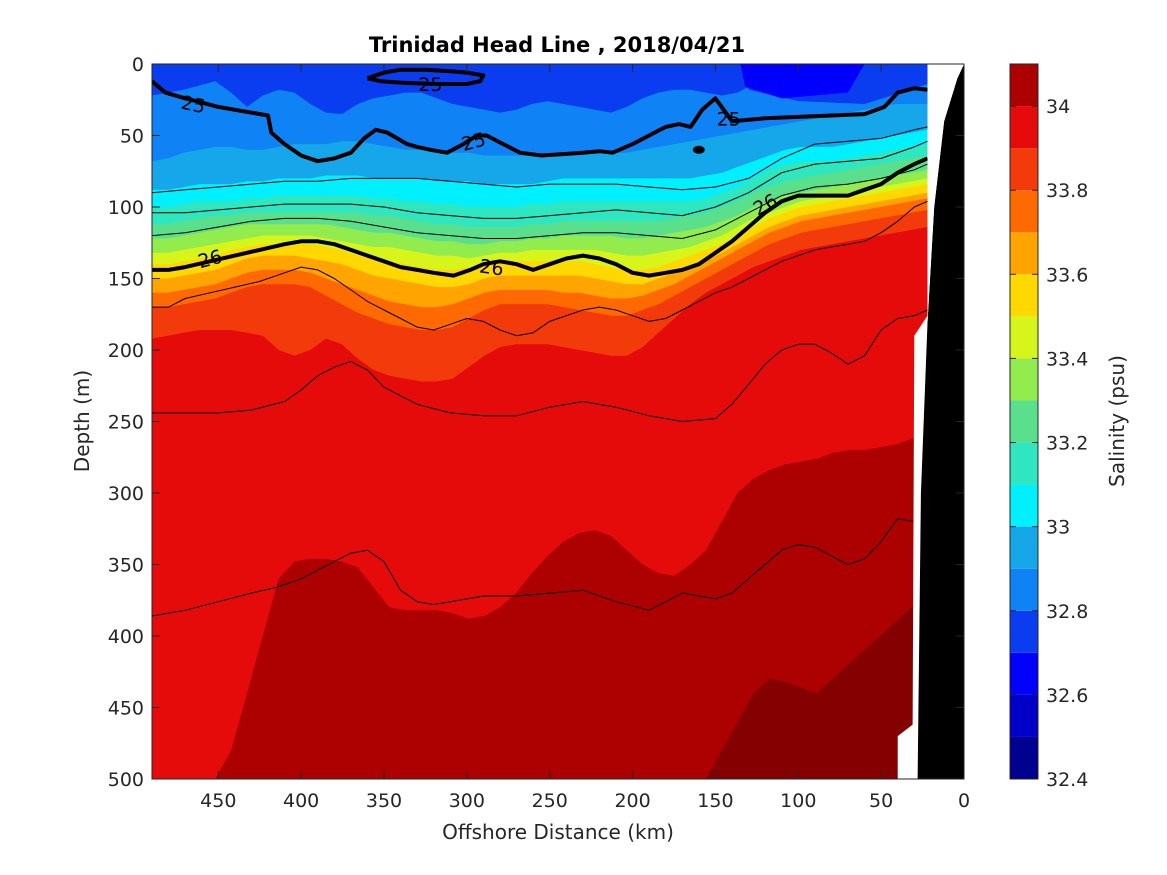 The image size is (1167, 875). What do you see at coordinates (1067, 191) in the screenshot?
I see `colorbar-tick-label-1: 33.8` at bounding box center [1067, 191].